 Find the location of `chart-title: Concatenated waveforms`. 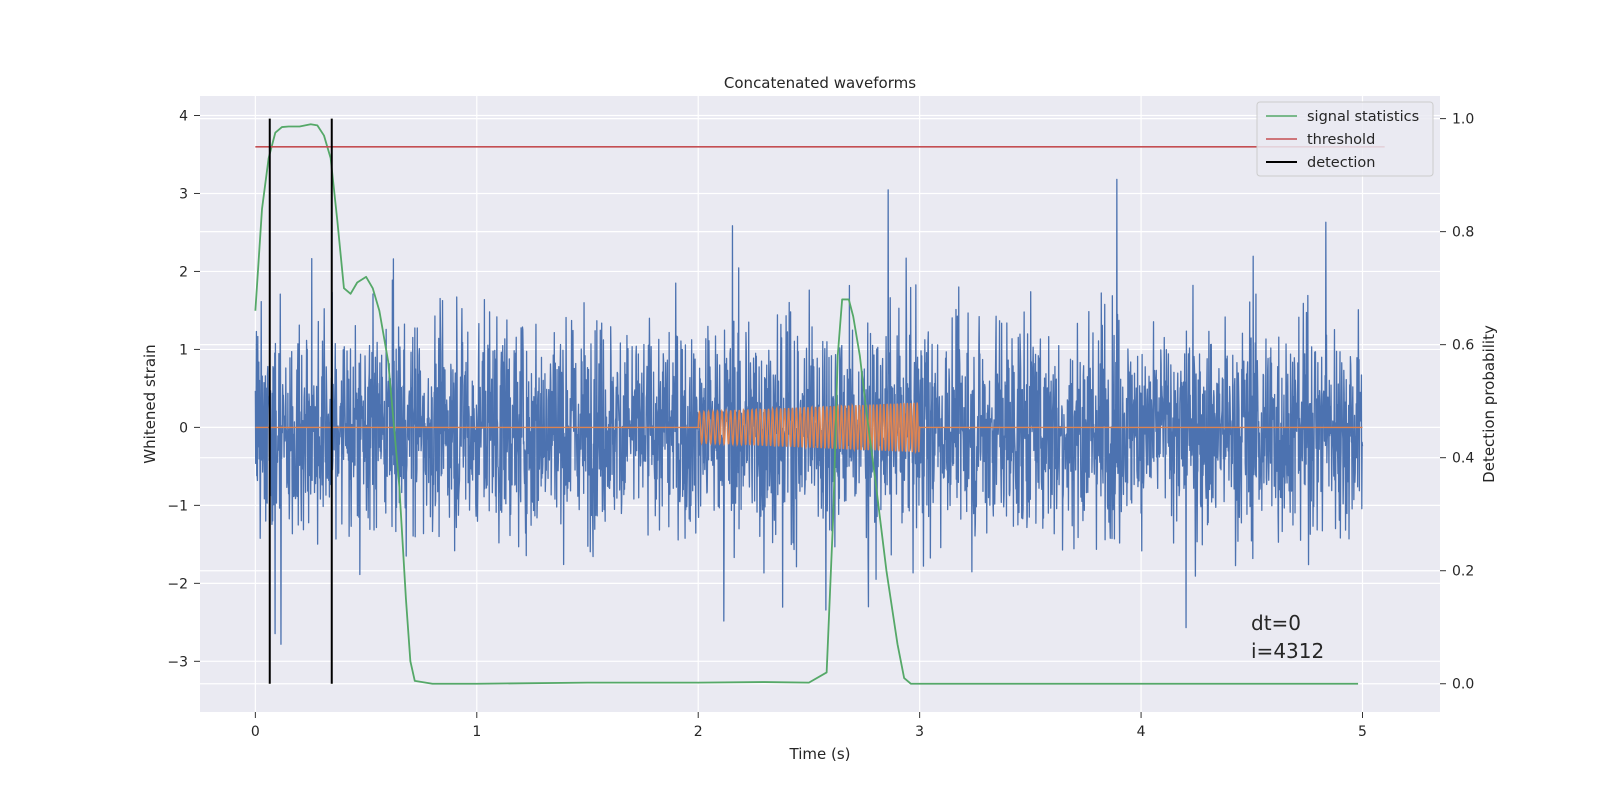

chart-title: Concatenated waveforms is located at coordinates (820, 83).